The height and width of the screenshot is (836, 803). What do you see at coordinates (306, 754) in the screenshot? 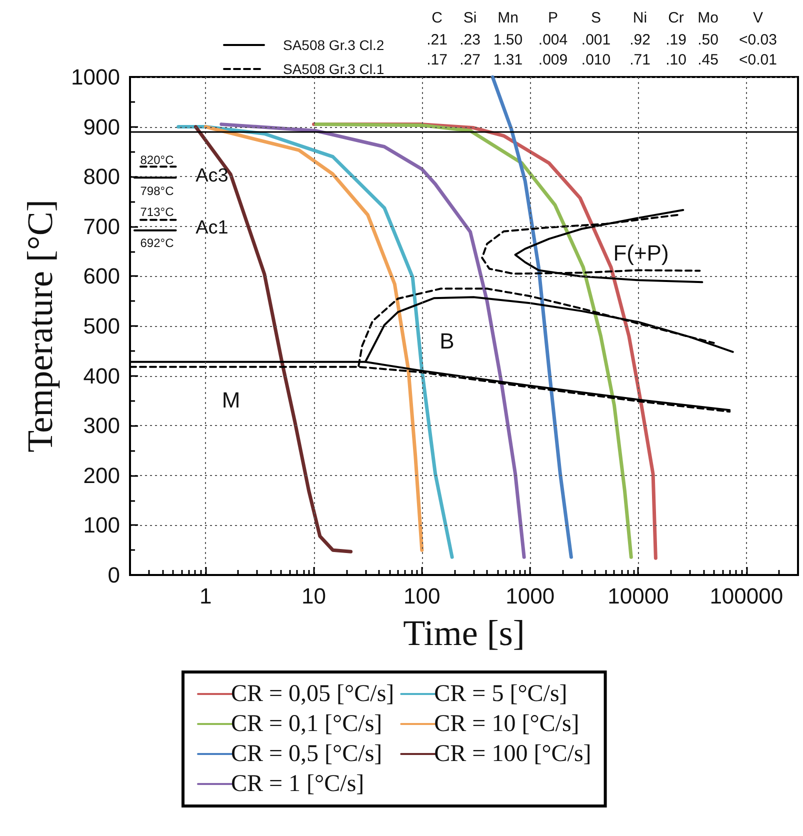
I see `legend-label: CR = 0,5 [°C/s]` at bounding box center [306, 754].